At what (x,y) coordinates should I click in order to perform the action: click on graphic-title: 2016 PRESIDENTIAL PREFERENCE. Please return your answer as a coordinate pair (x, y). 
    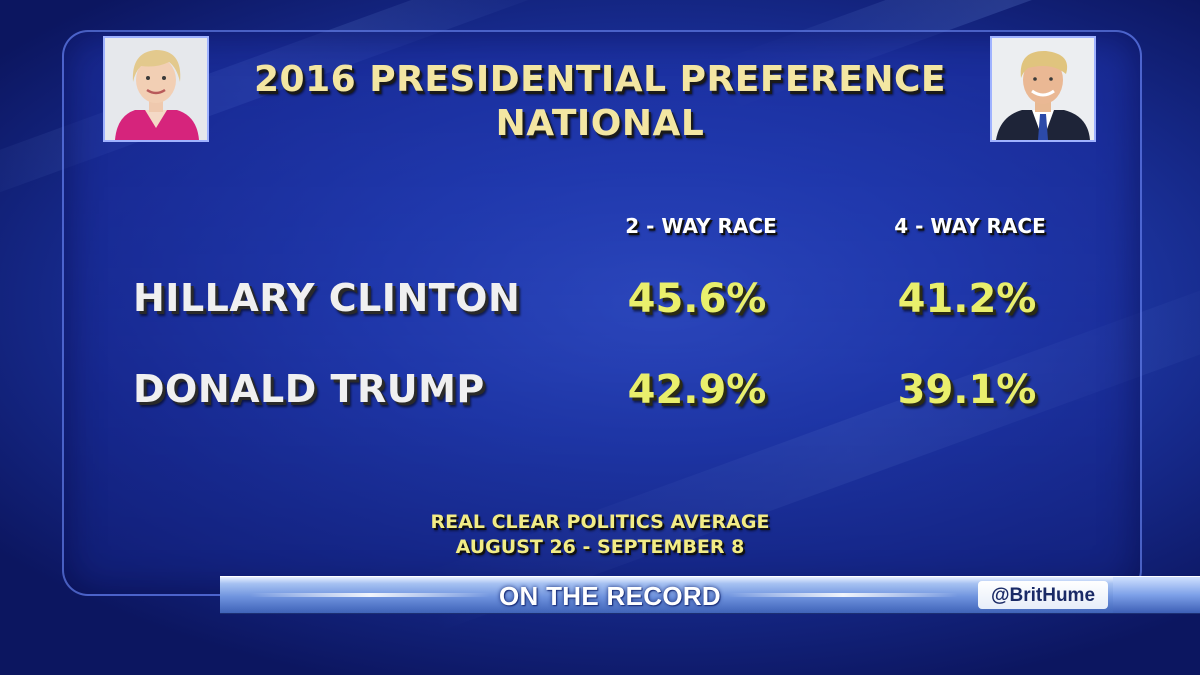
    Looking at the image, I should click on (600, 79).